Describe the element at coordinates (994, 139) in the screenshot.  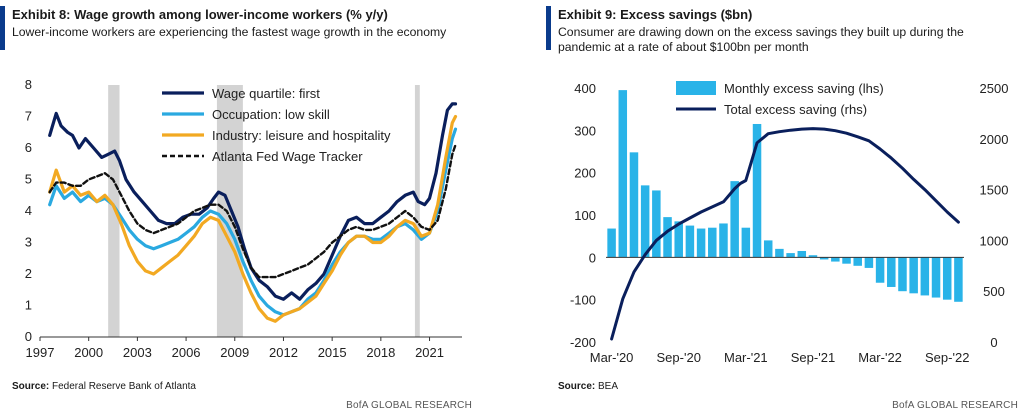
I see `y-right-tick-label: 2000` at that location.